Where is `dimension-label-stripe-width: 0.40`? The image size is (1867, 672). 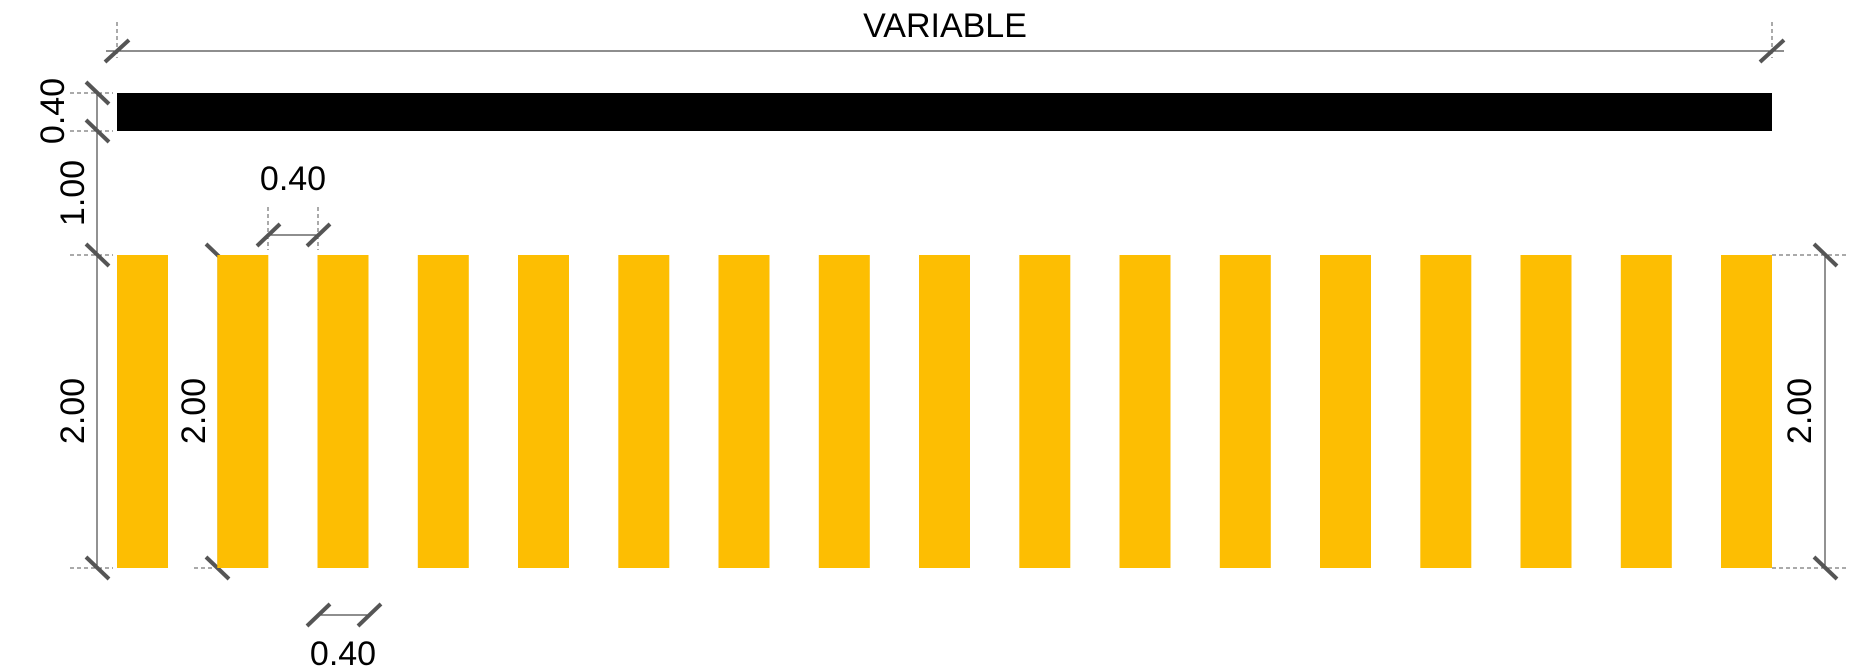
dimension-label-stripe-width: 0.40 is located at coordinates (293, 179).